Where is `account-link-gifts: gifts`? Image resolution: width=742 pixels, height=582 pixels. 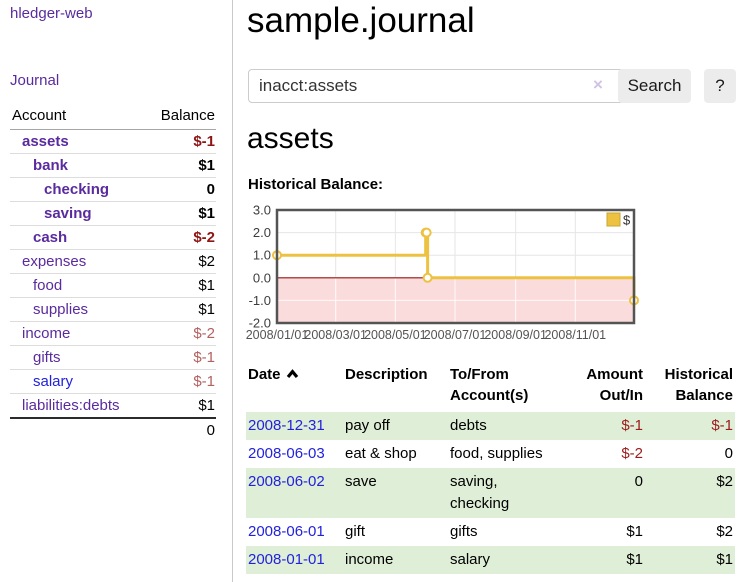 account-link-gifts: gifts is located at coordinates (47, 357).